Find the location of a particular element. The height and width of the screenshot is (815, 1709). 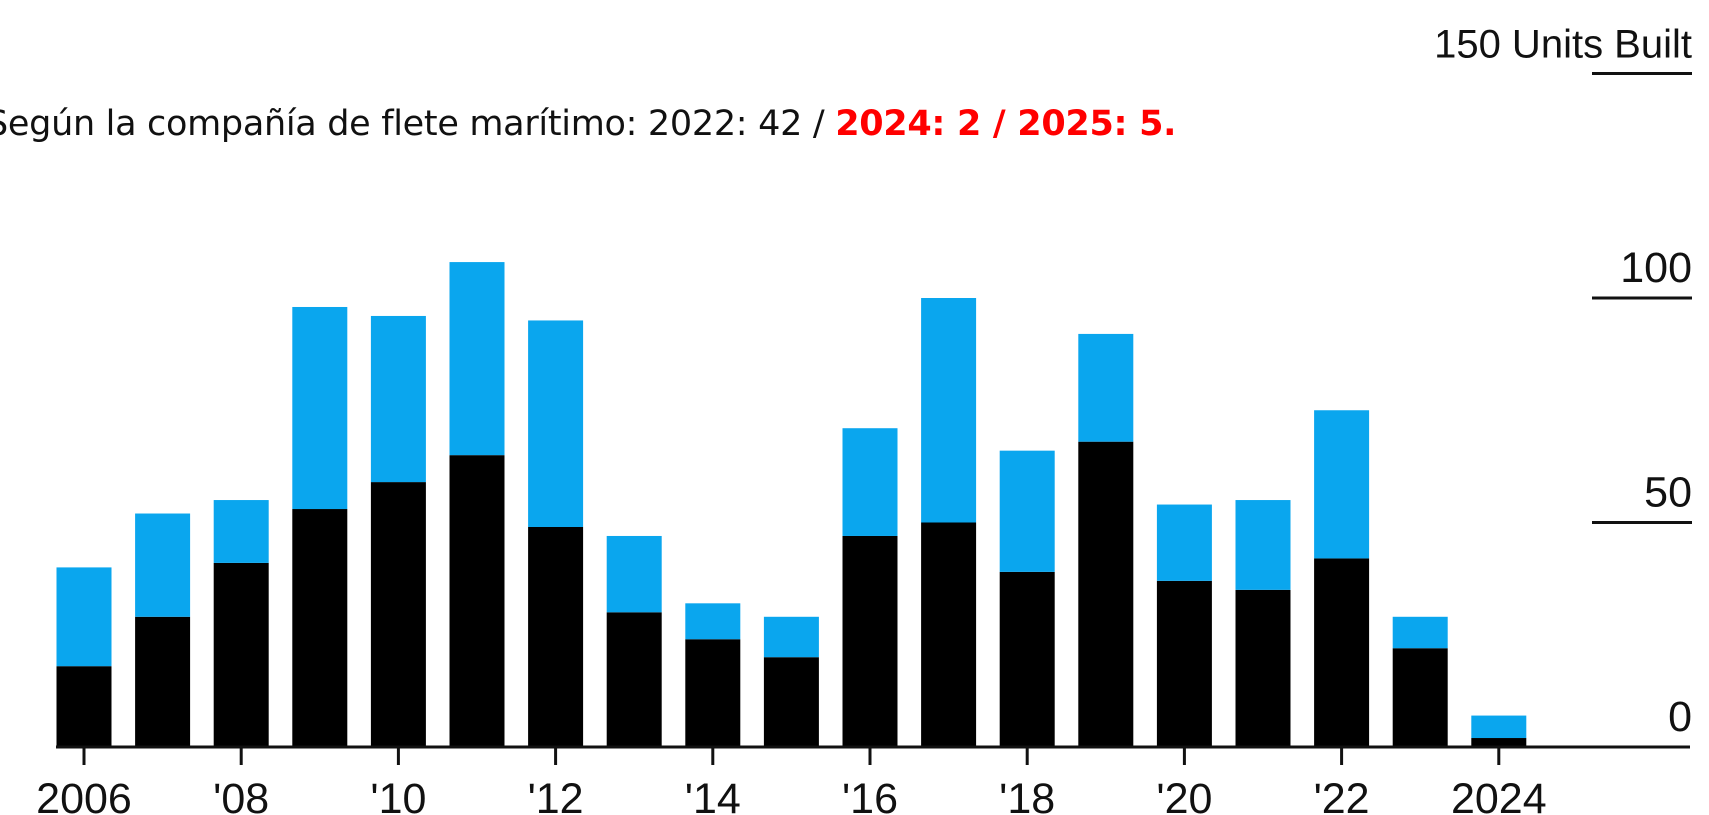

bar-segment-bottom-2013 is located at coordinates (634, 679).